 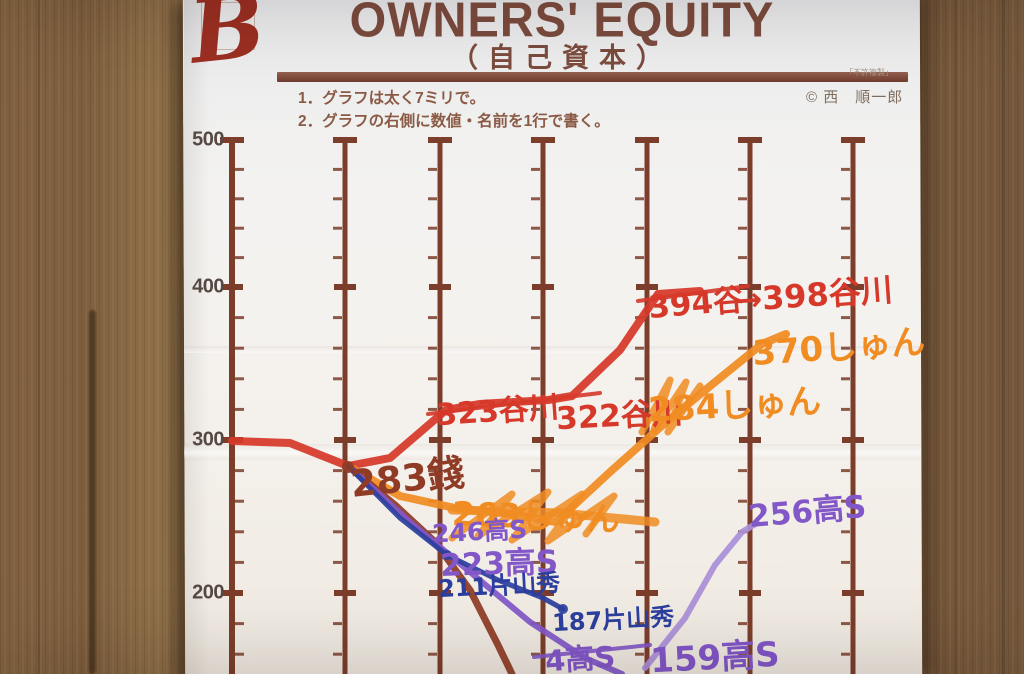 What do you see at coordinates (208, 139) in the screenshot?
I see `y-axis-label: 500` at bounding box center [208, 139].